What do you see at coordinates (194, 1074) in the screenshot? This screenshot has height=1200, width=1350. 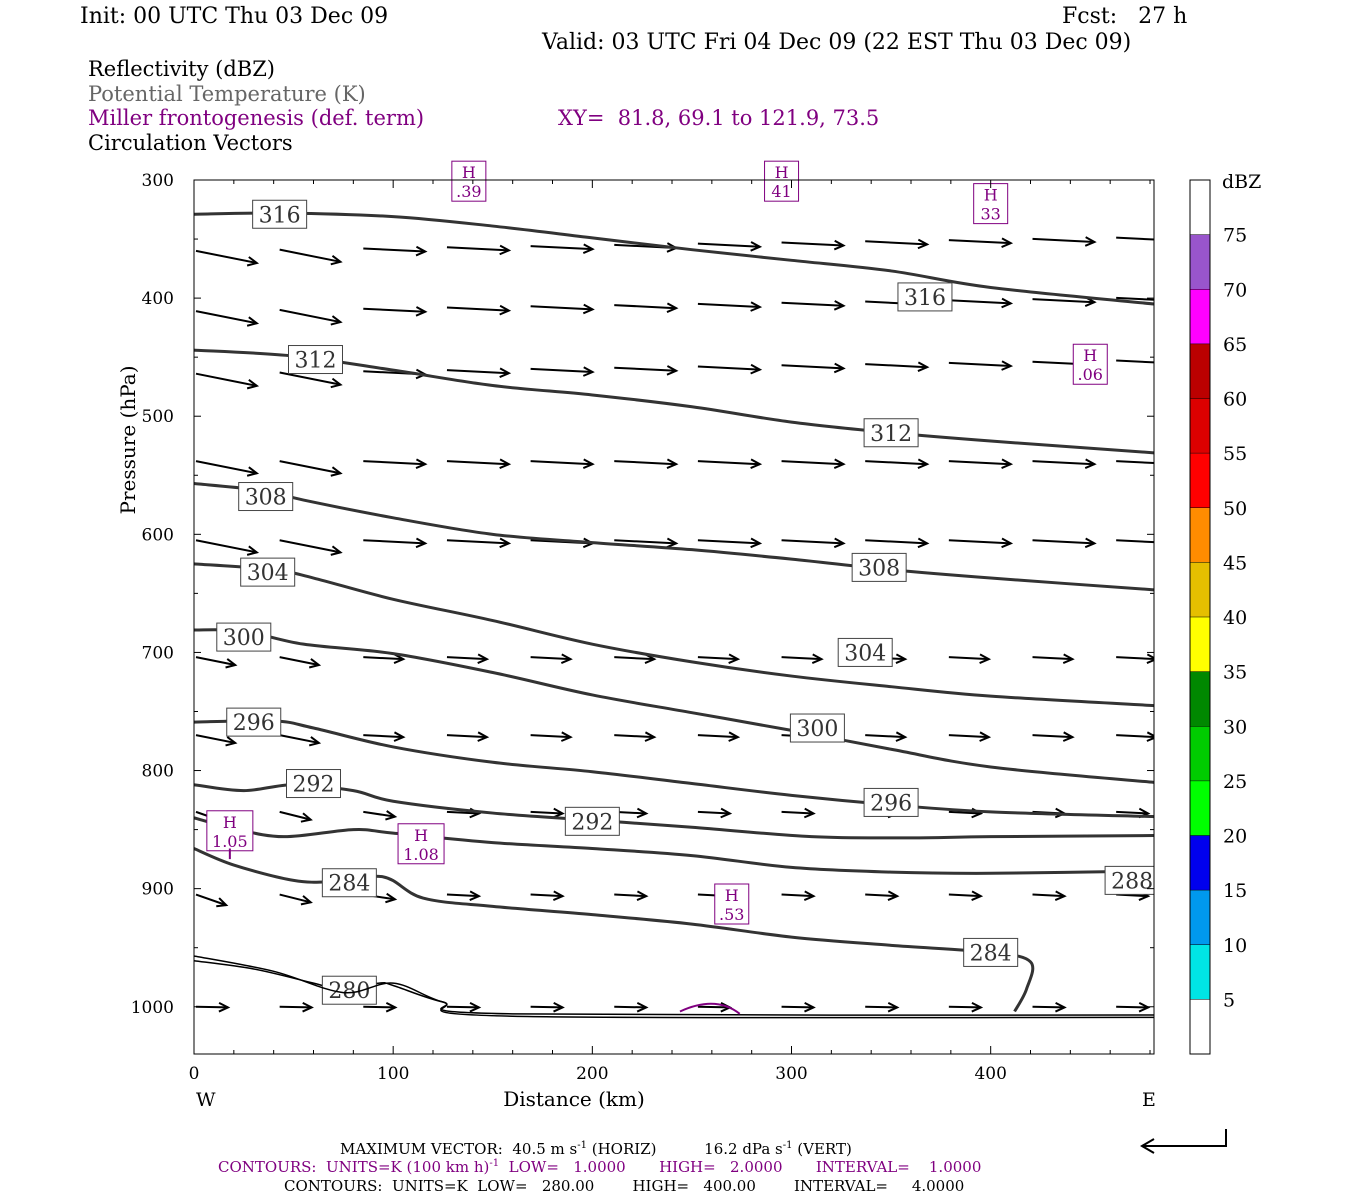 I see `x-tick-label: 0` at bounding box center [194, 1074].